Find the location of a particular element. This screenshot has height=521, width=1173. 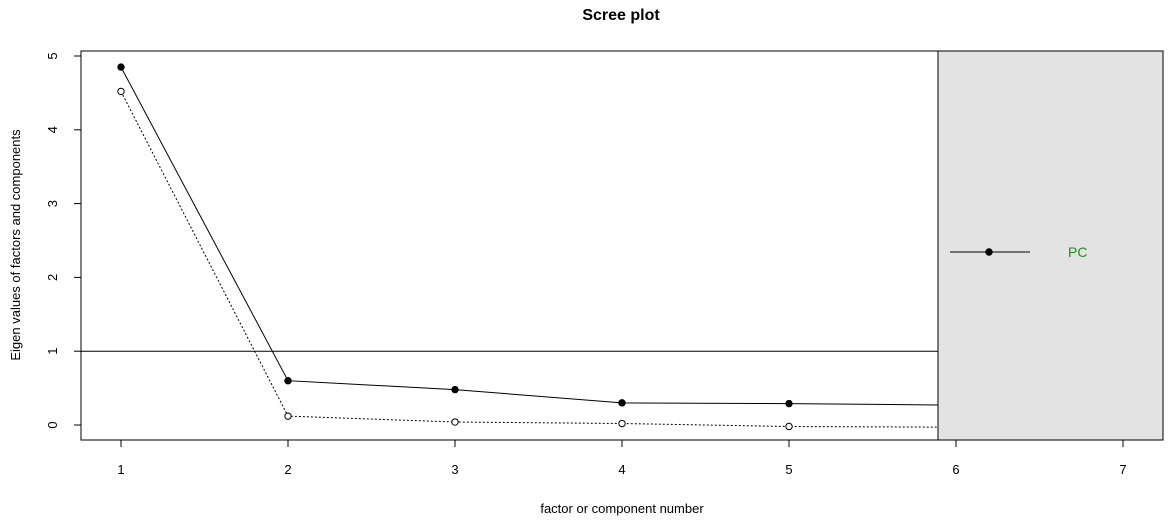

y-tick-label: 3 is located at coordinates (52, 203).